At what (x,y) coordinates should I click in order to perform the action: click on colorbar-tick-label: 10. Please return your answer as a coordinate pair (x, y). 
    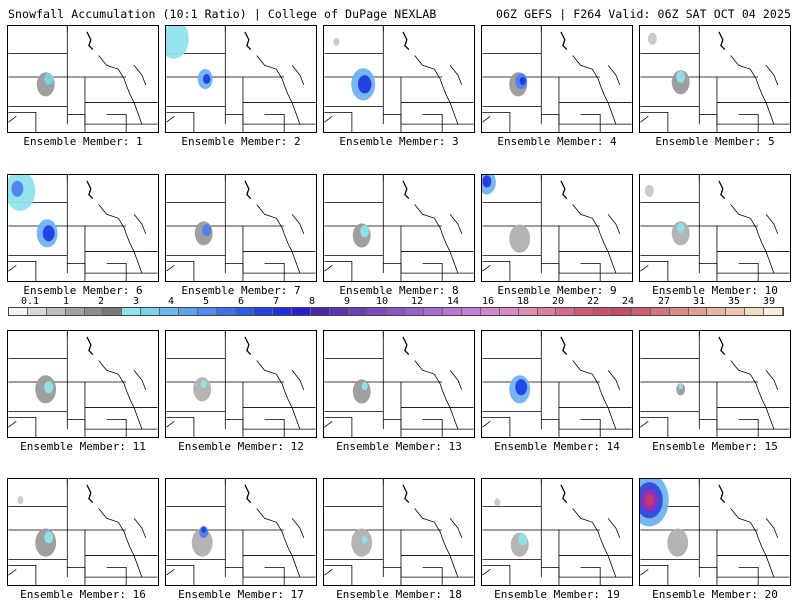
    Looking at the image, I should click on (382, 301).